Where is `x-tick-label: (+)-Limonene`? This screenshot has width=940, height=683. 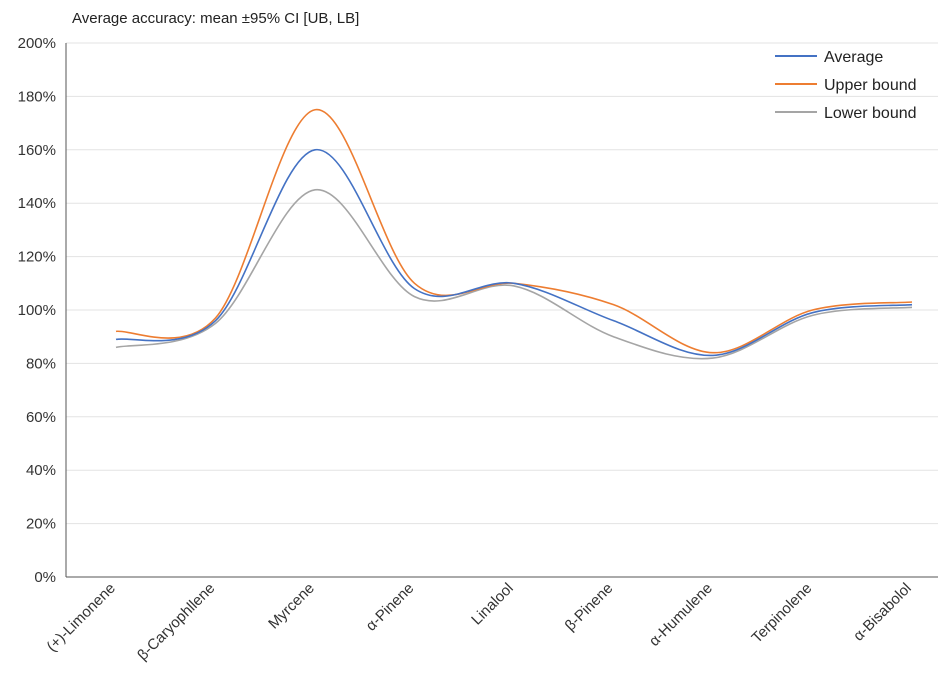
x-tick-label: (+)-Limonene is located at coordinates (80, 617).